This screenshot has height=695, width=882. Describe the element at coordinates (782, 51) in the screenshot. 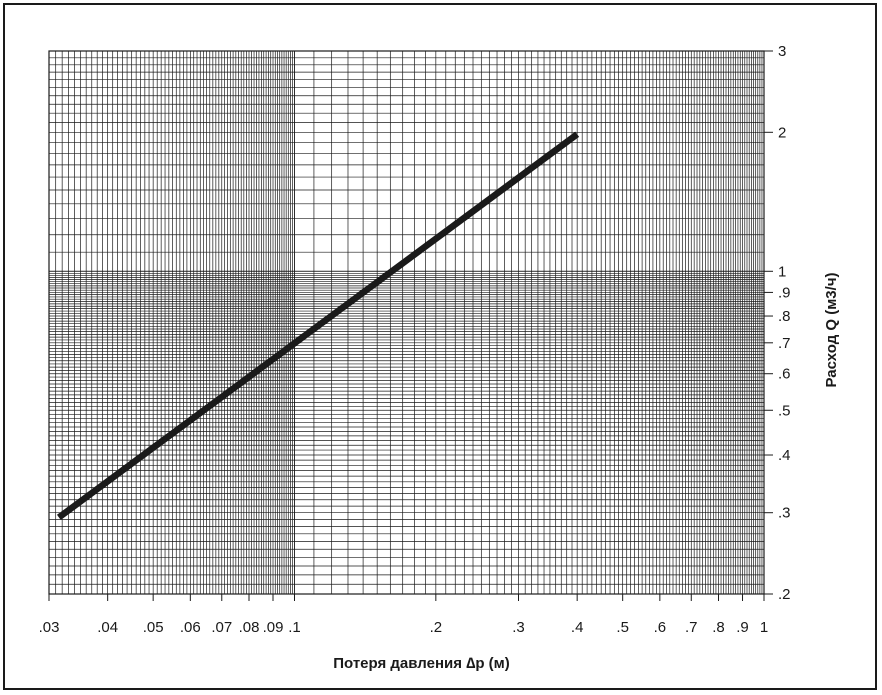

I see `y-tick-label: 3` at that location.